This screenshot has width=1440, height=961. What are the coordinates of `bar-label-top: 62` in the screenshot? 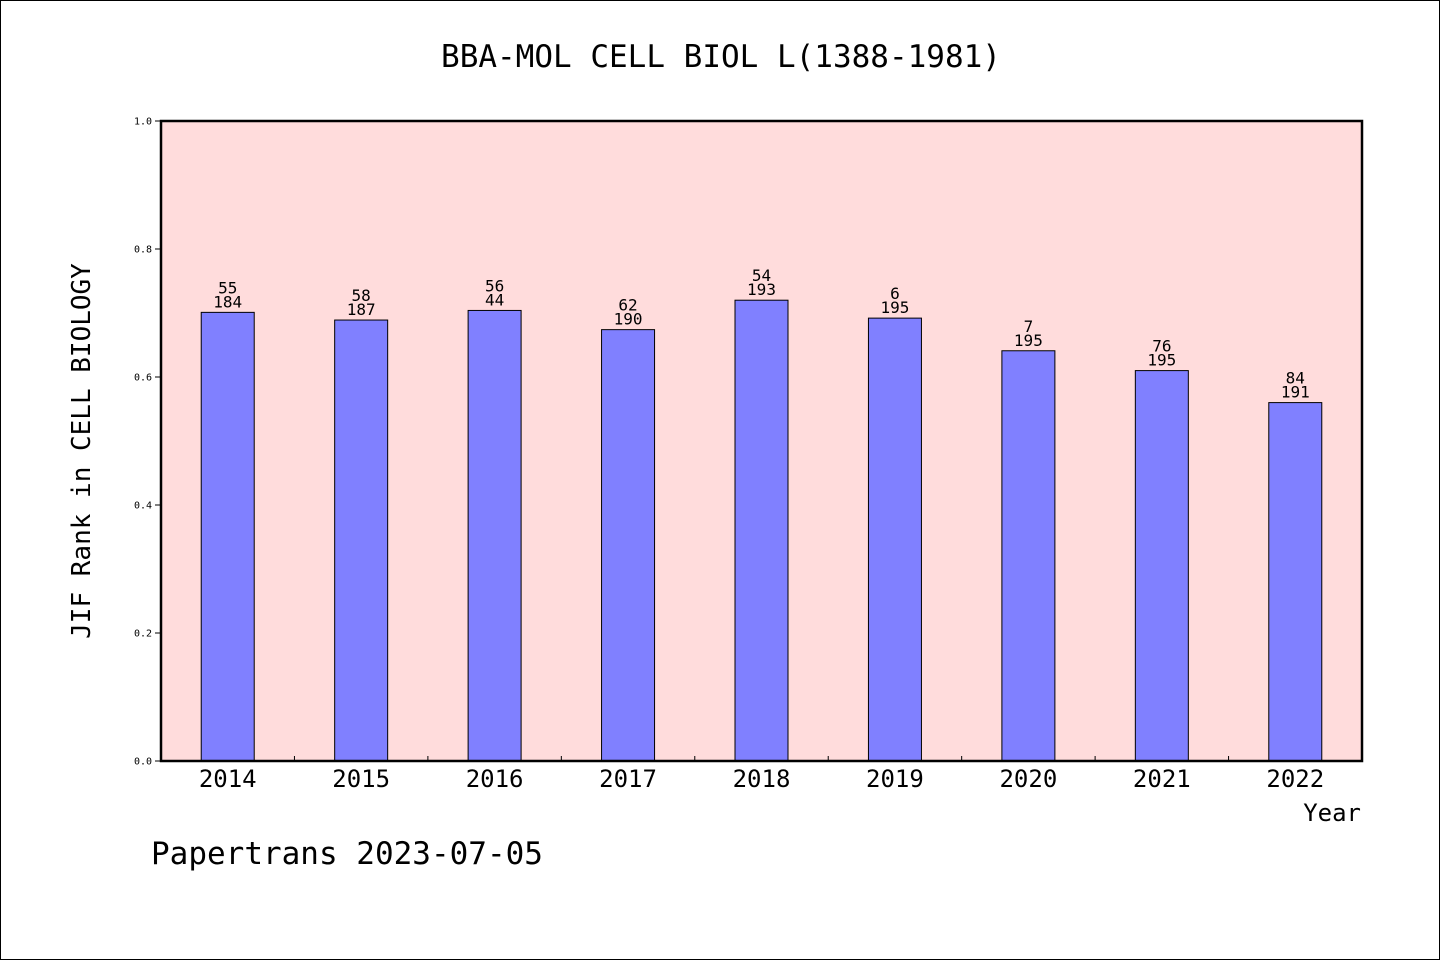 It's located at (627, 305).